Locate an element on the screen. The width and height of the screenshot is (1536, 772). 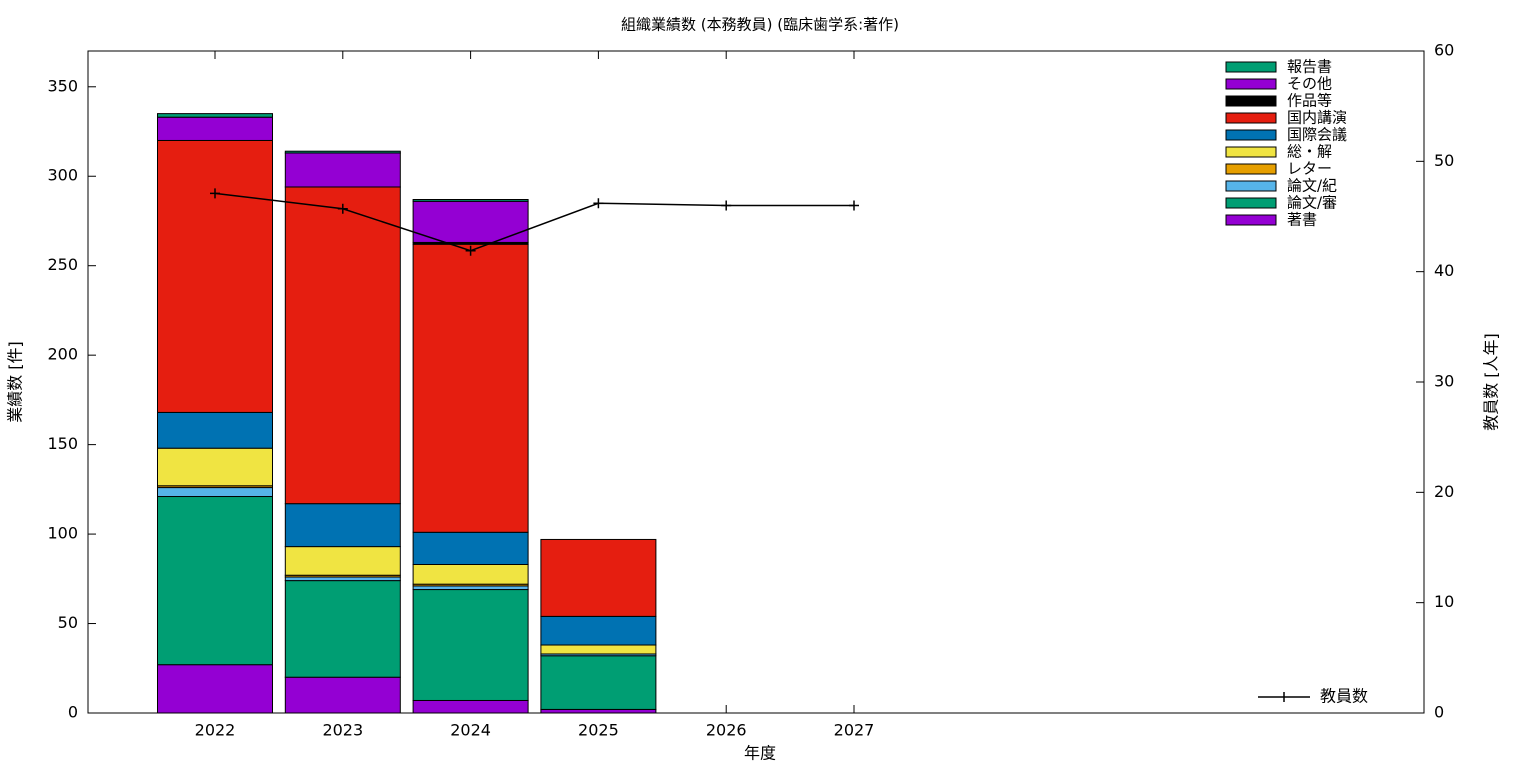
y-tick-label: 100 is located at coordinates (62, 533).